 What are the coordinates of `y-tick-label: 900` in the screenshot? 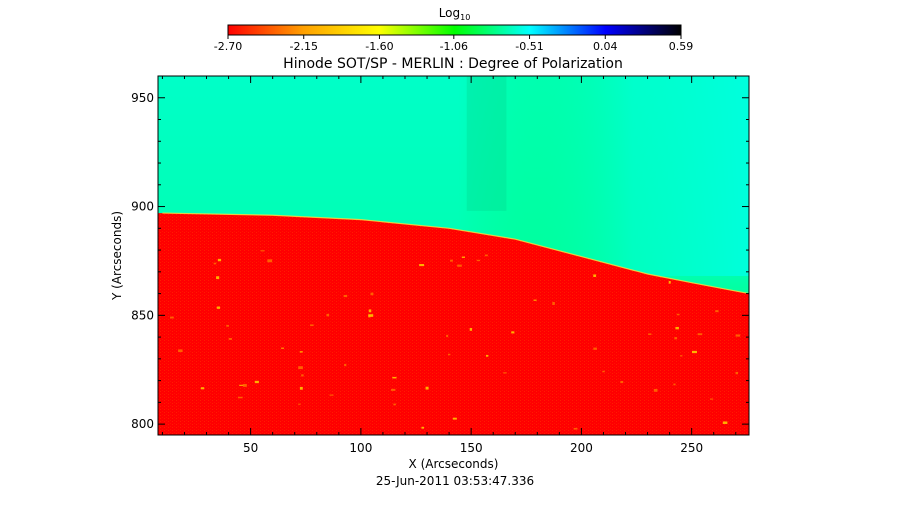 It's located at (142, 207).